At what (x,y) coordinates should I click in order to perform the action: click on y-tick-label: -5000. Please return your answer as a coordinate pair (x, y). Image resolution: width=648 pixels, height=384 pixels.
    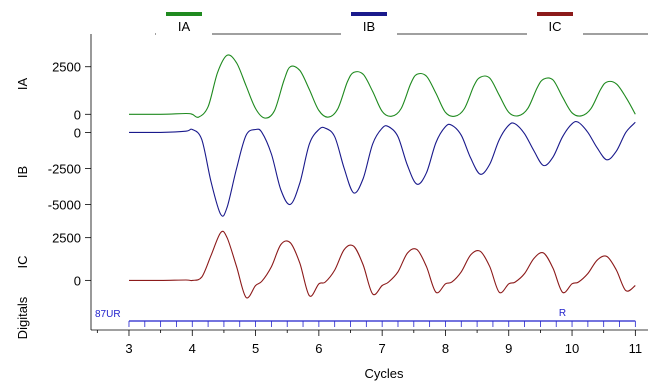
    Looking at the image, I should click on (64, 204).